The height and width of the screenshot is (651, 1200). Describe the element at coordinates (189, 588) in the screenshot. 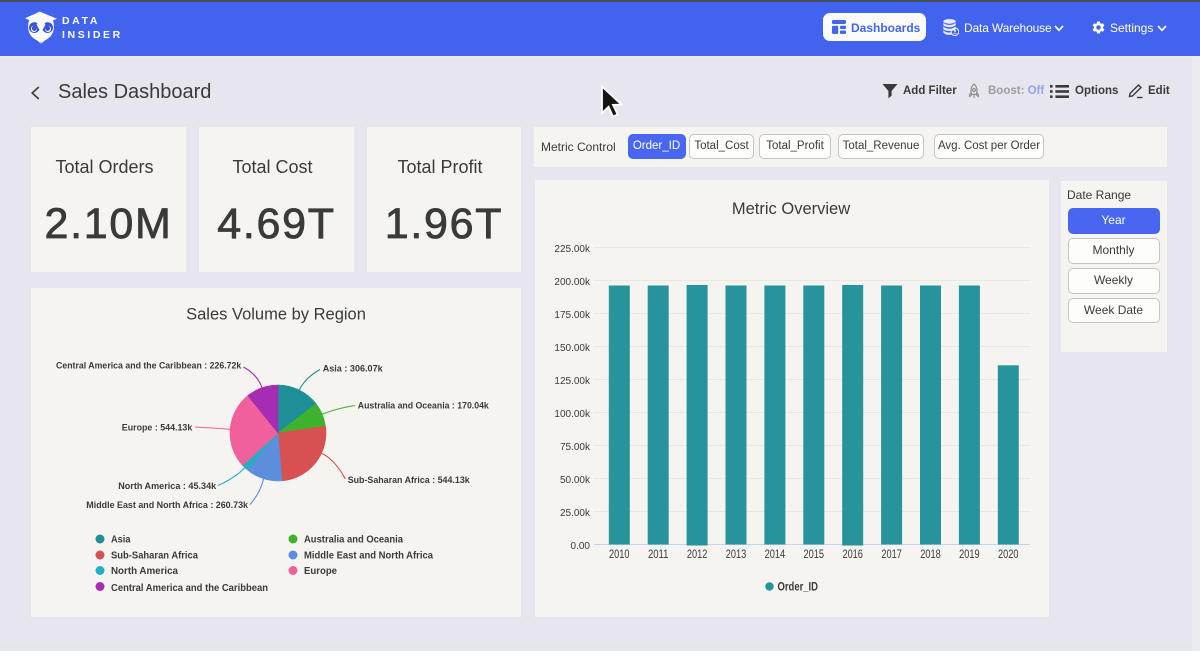

I see `svg-text:Central America and the Caribb: Central America and the Caribbean` at that location.